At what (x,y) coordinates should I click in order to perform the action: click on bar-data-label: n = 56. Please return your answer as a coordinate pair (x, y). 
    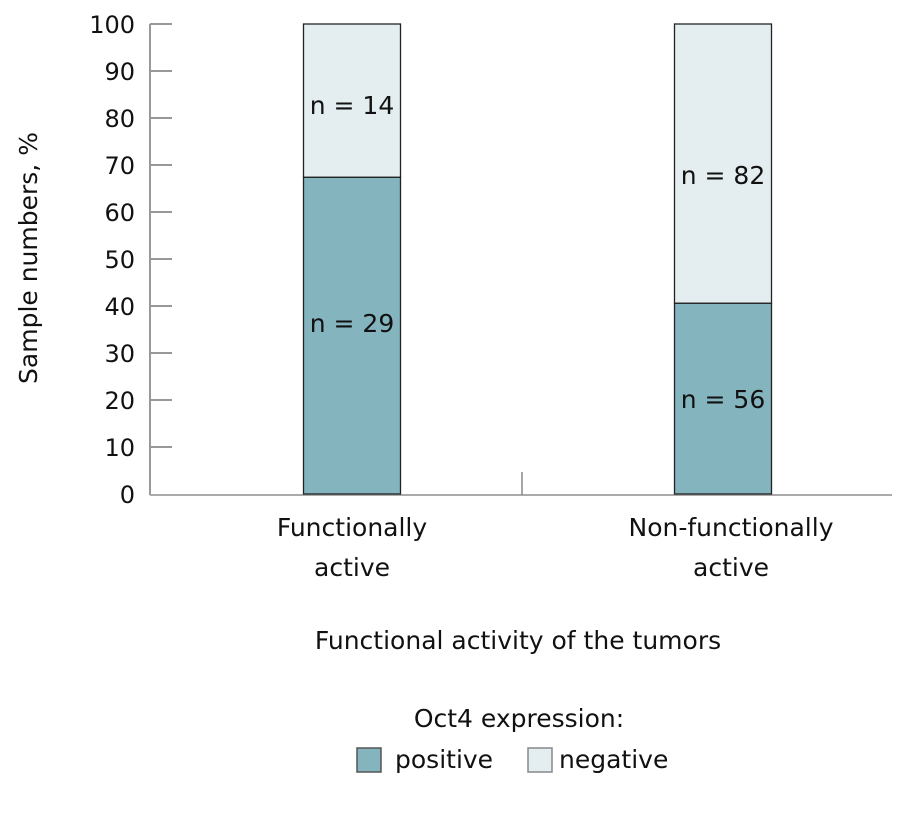
    Looking at the image, I should click on (723, 399).